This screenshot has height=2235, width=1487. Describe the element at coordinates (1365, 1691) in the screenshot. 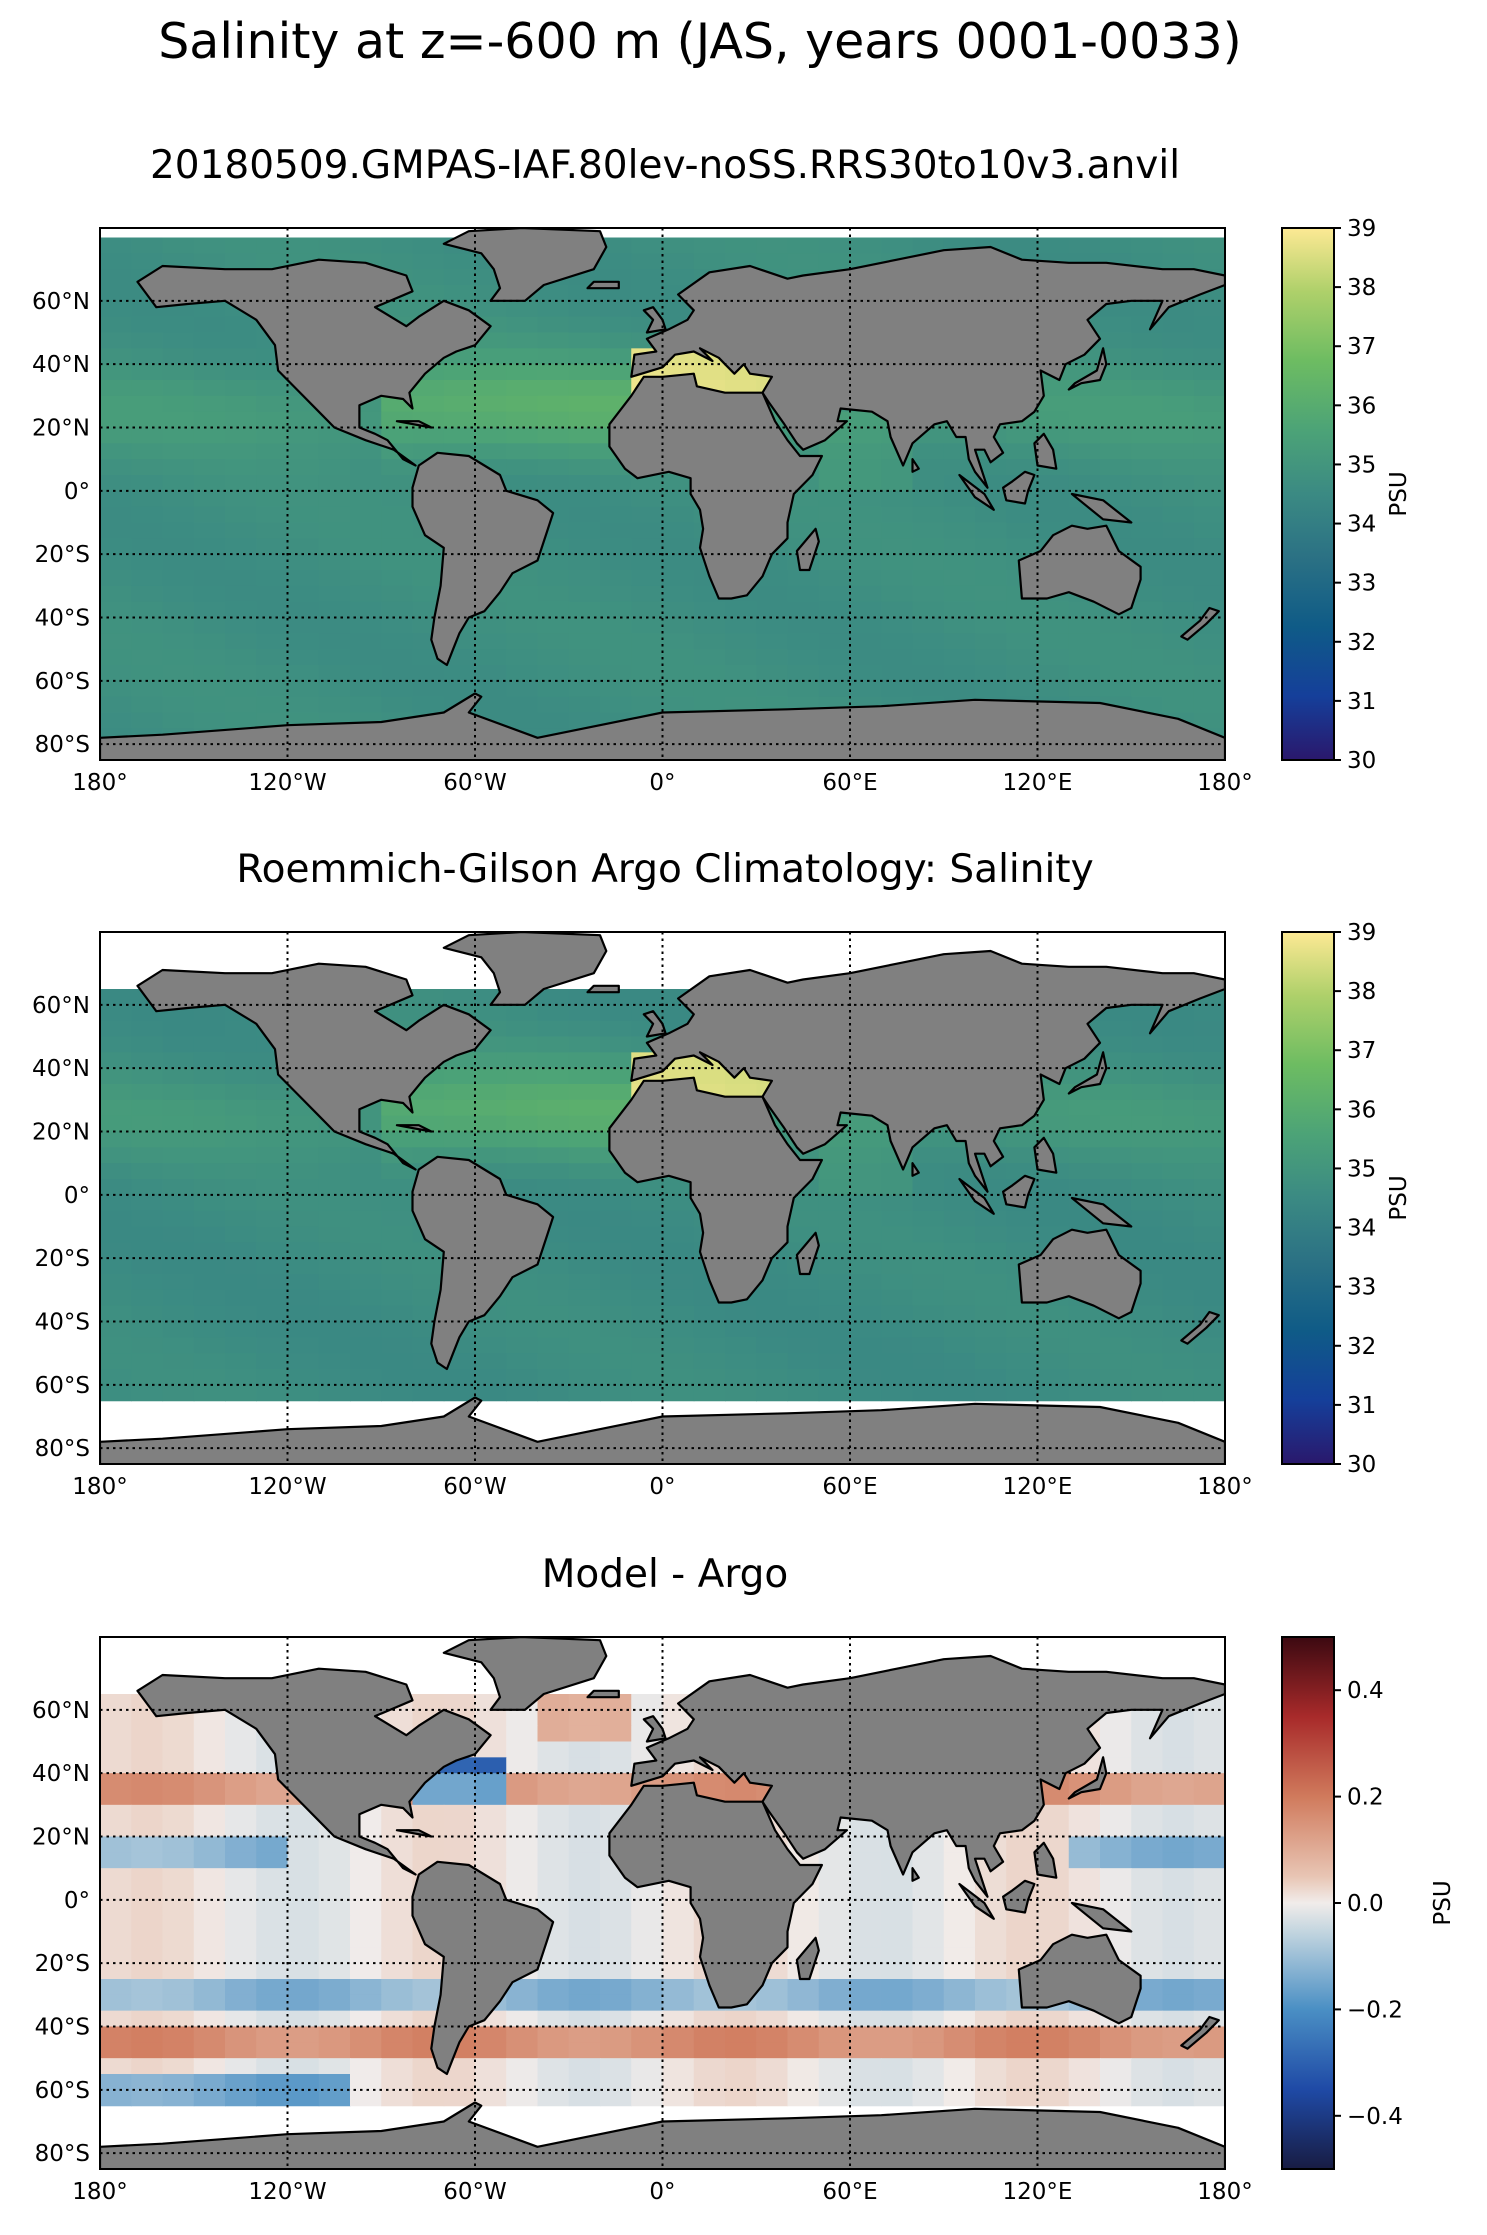

I see `colorbar-tick-label: 0.4` at that location.